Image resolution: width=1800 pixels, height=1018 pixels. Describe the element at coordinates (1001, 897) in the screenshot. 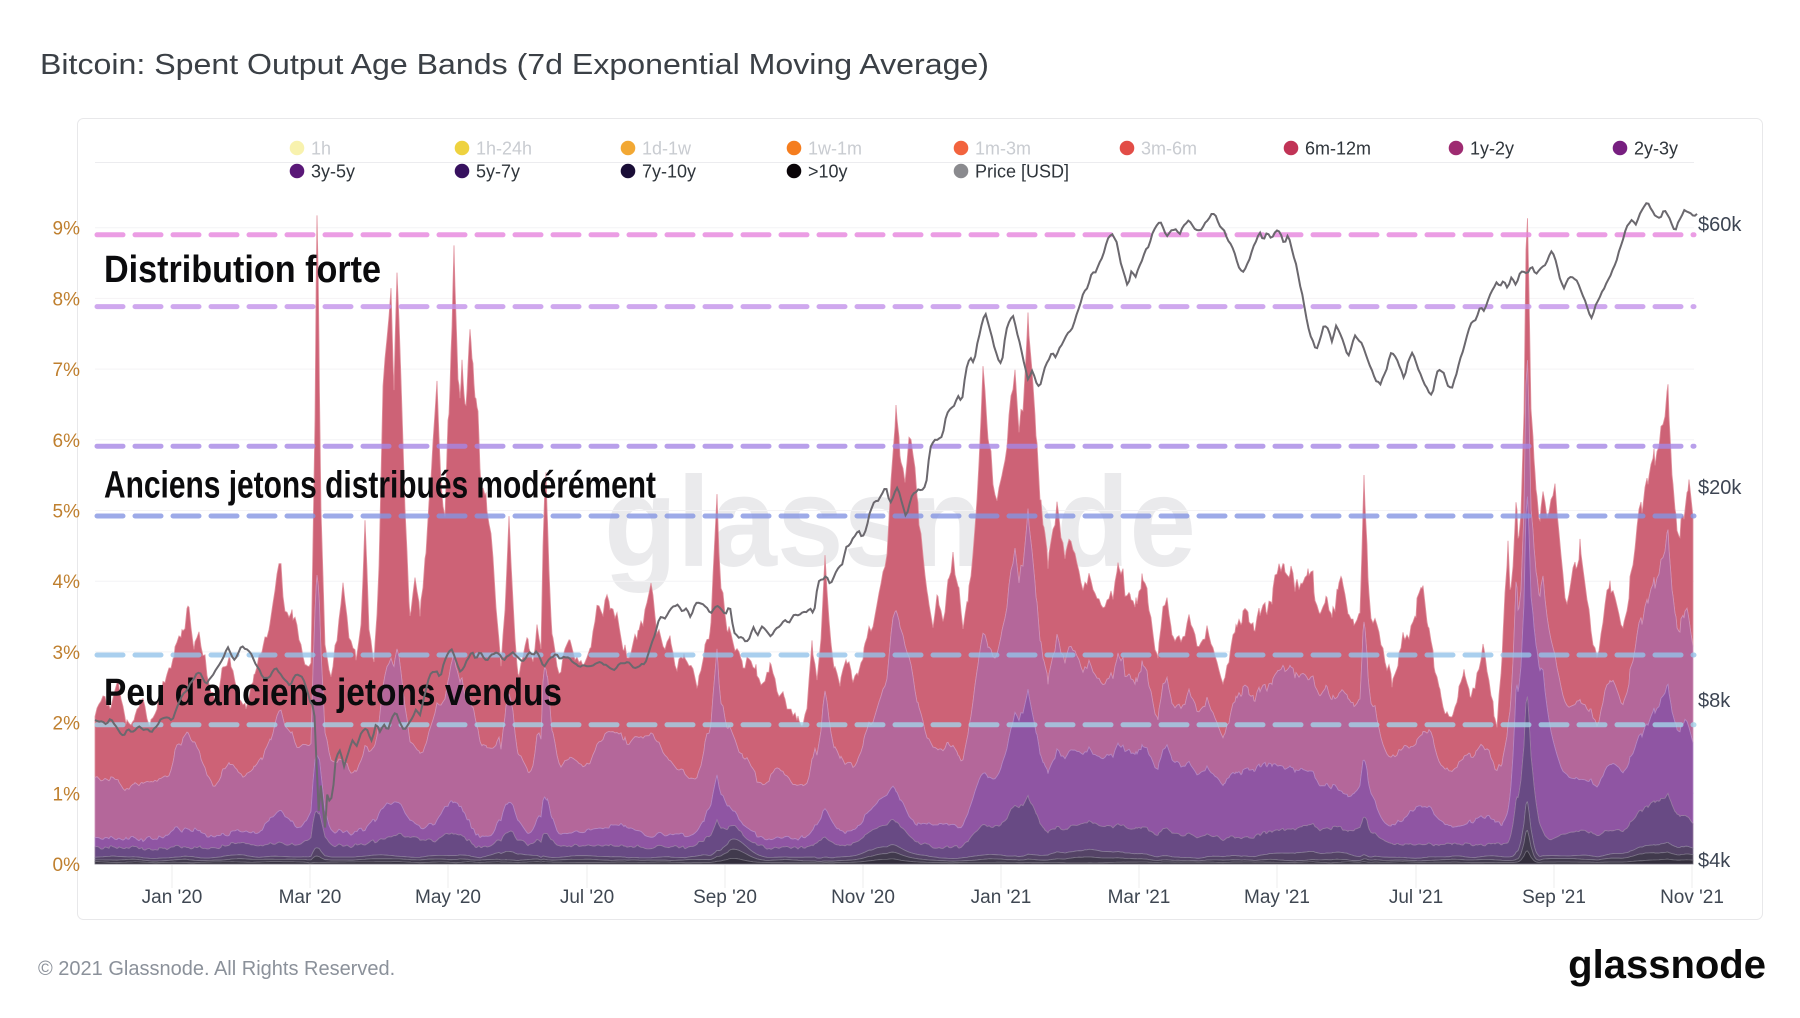

I see `svg-text: Jan '21` at that location.